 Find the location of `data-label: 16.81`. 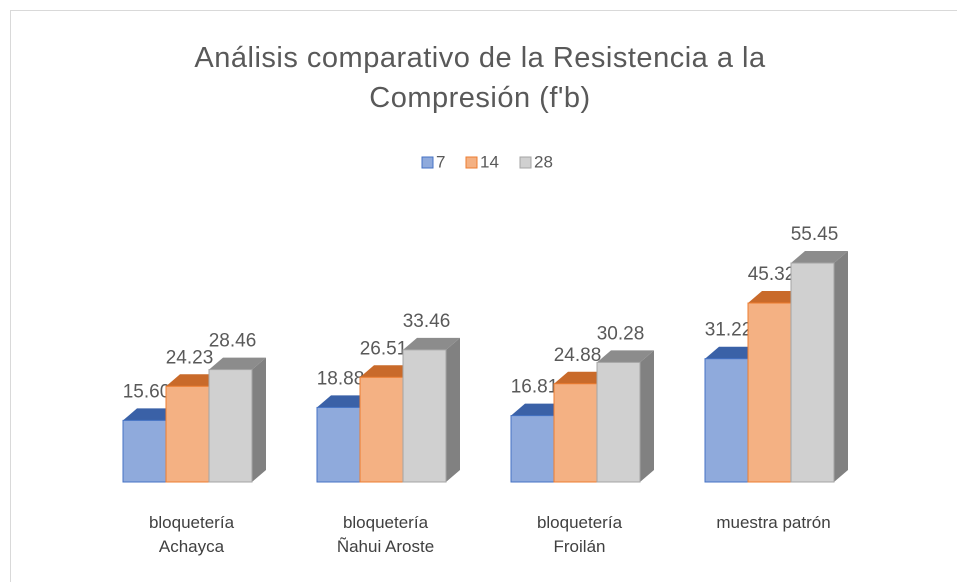

data-label: 16.81 is located at coordinates (535, 387).